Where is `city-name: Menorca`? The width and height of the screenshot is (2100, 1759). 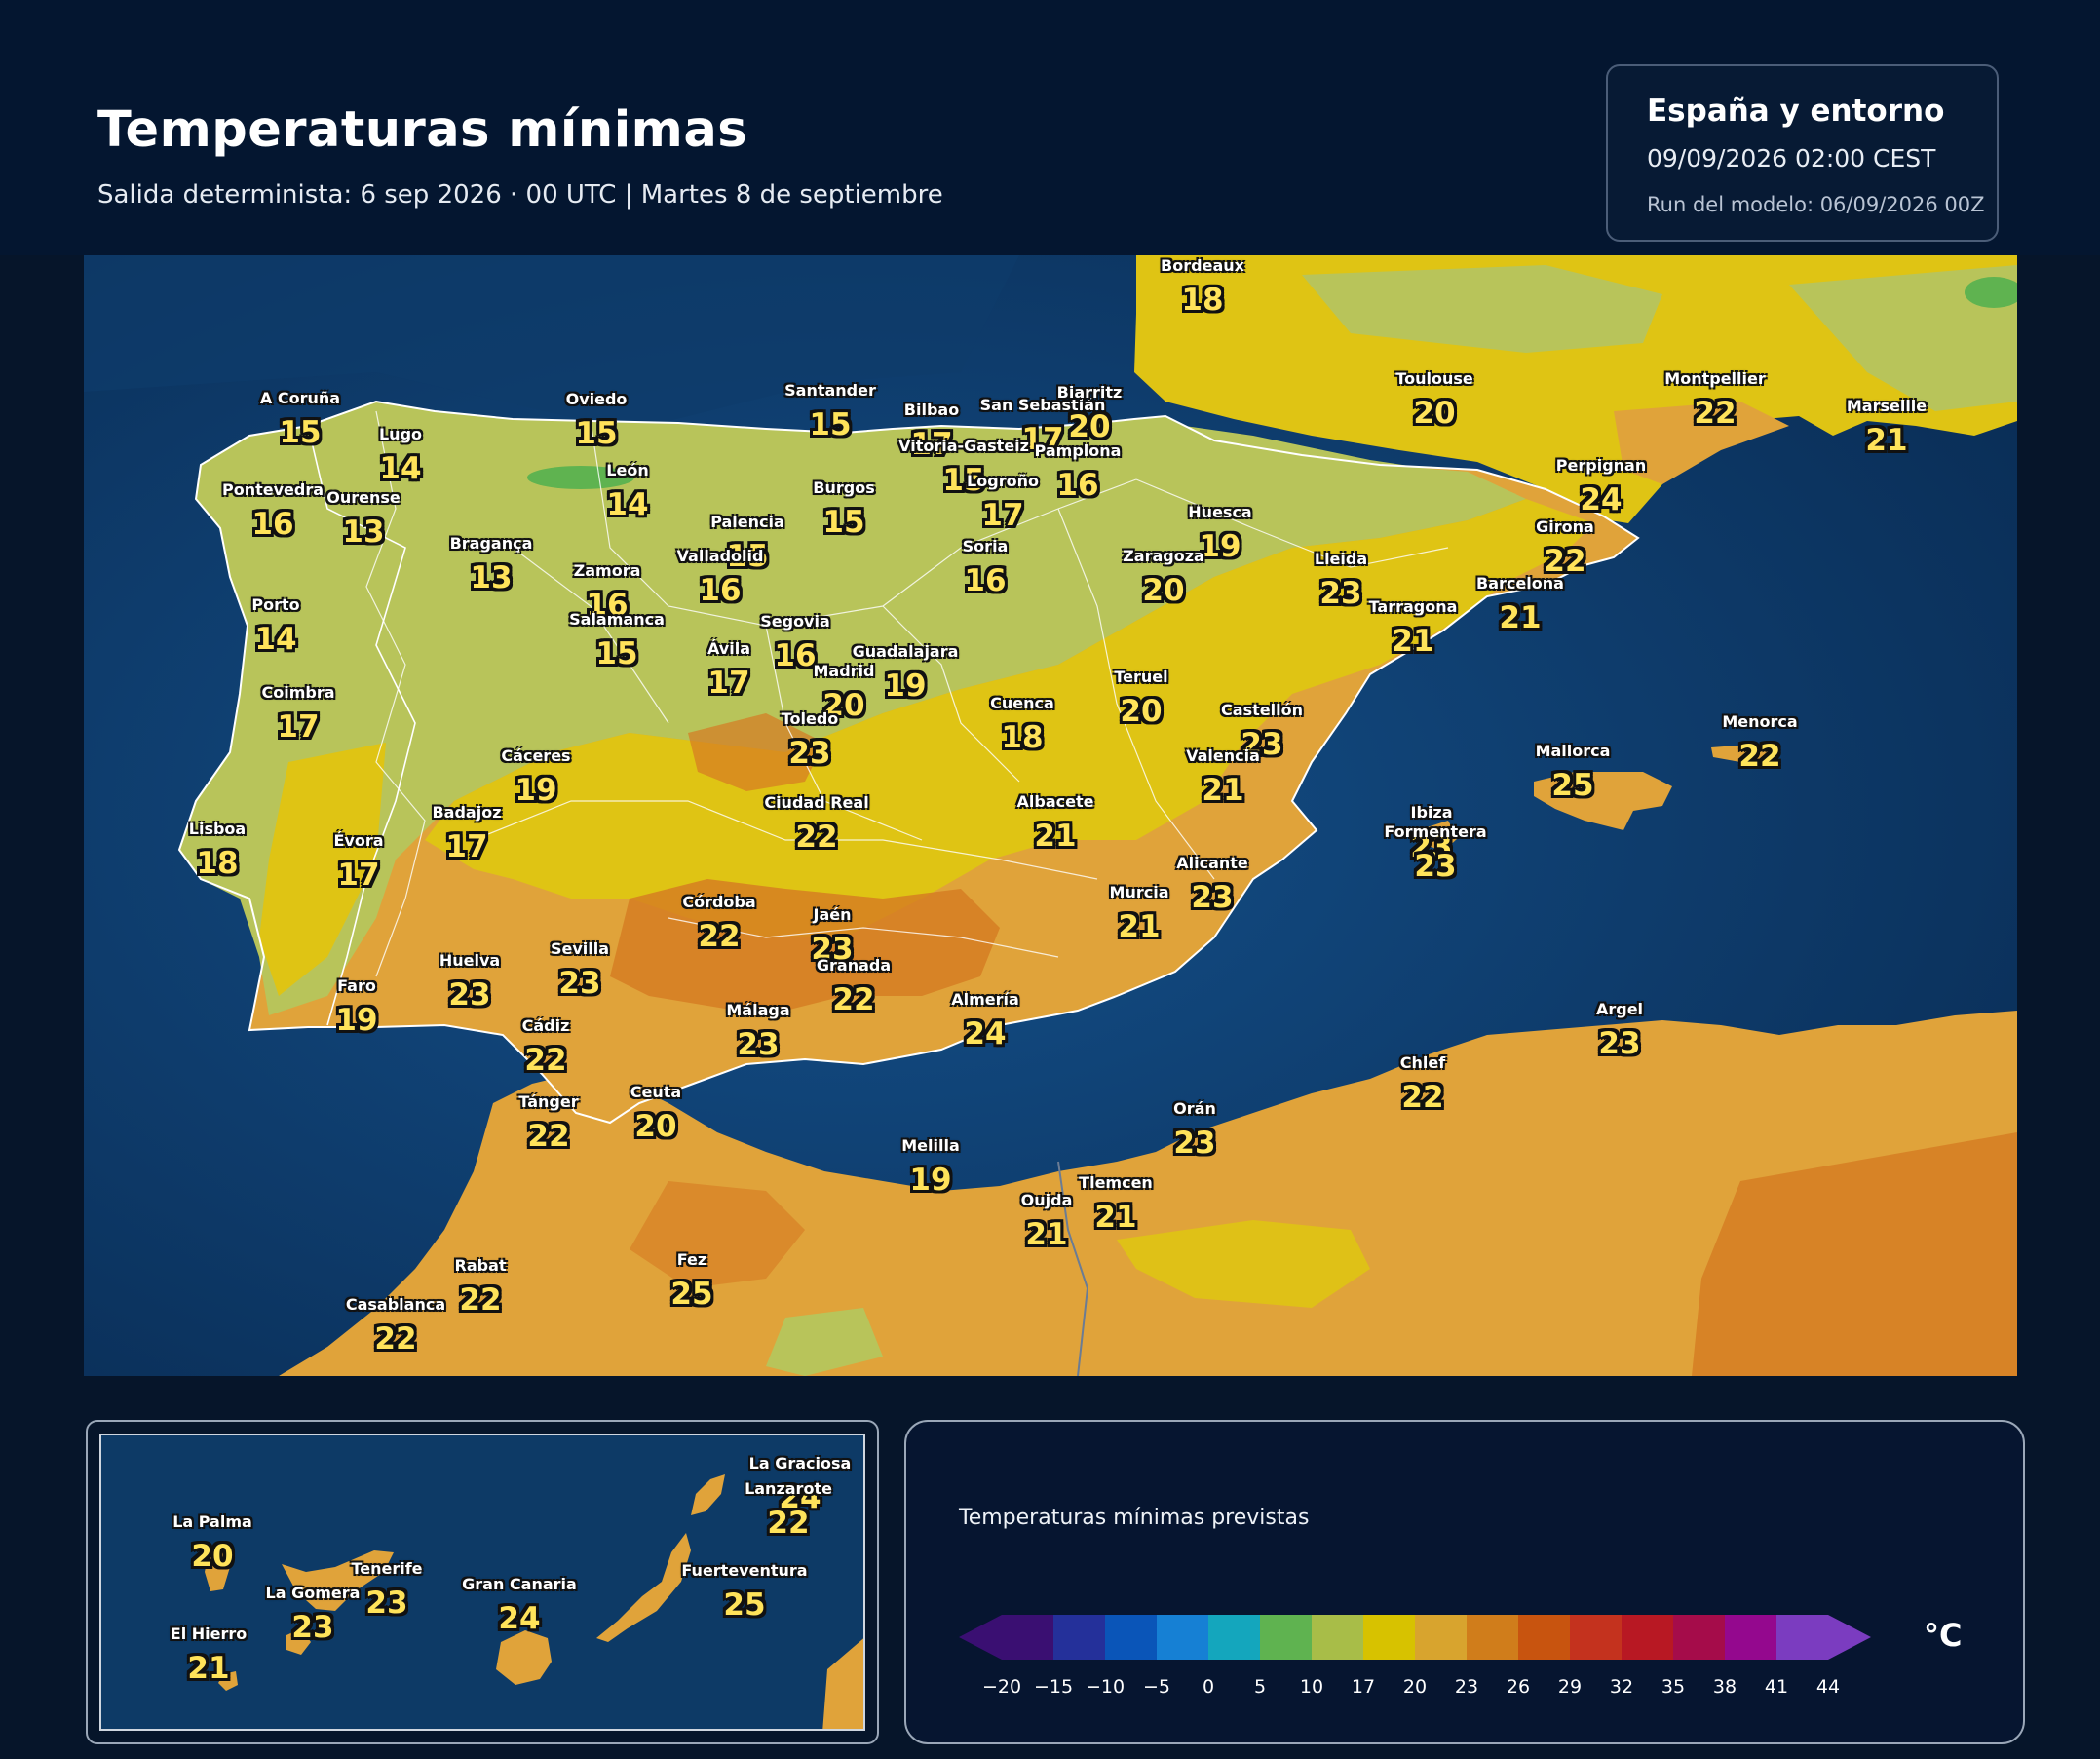
city-name: Menorca is located at coordinates (1760, 722).